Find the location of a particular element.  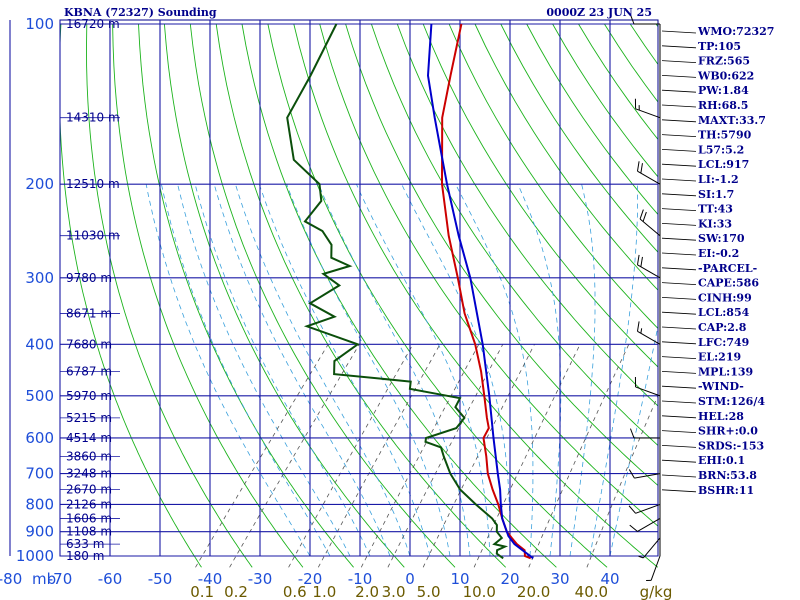

pressure-tick-label: 900 is located at coordinates (39, 532).